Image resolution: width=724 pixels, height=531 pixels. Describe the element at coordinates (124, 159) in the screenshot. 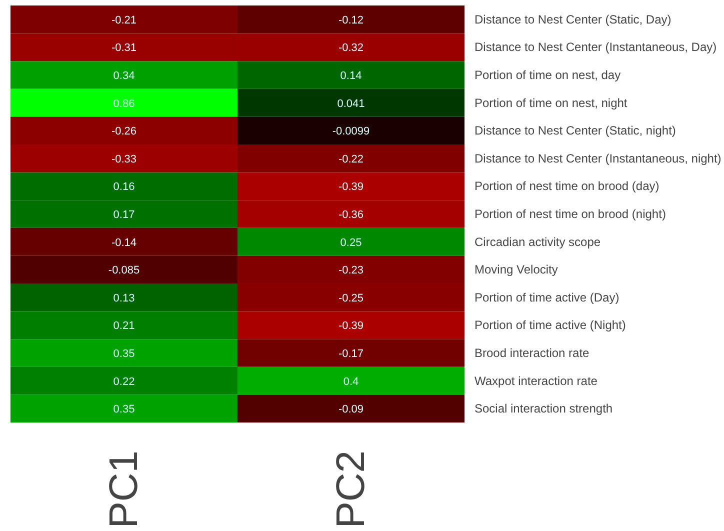

I see `data-label: -0.33` at that location.